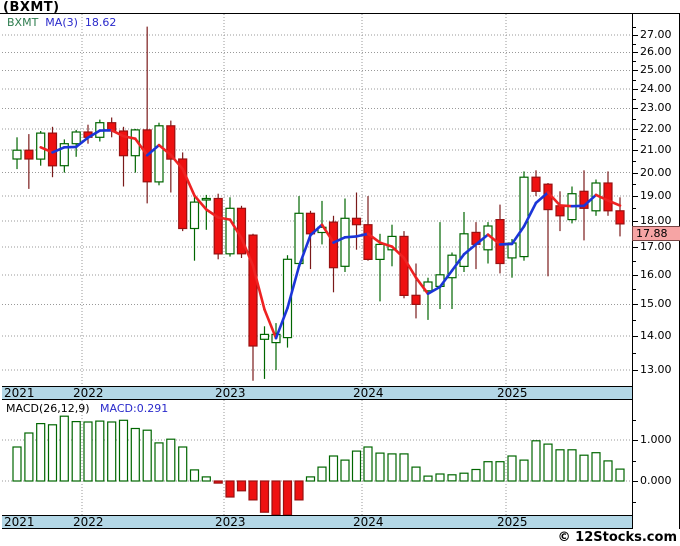 The width and height of the screenshot is (680, 546). What do you see at coordinates (656, 439) in the screenshot?
I see `axis-tick-label: 1.000` at bounding box center [656, 439].